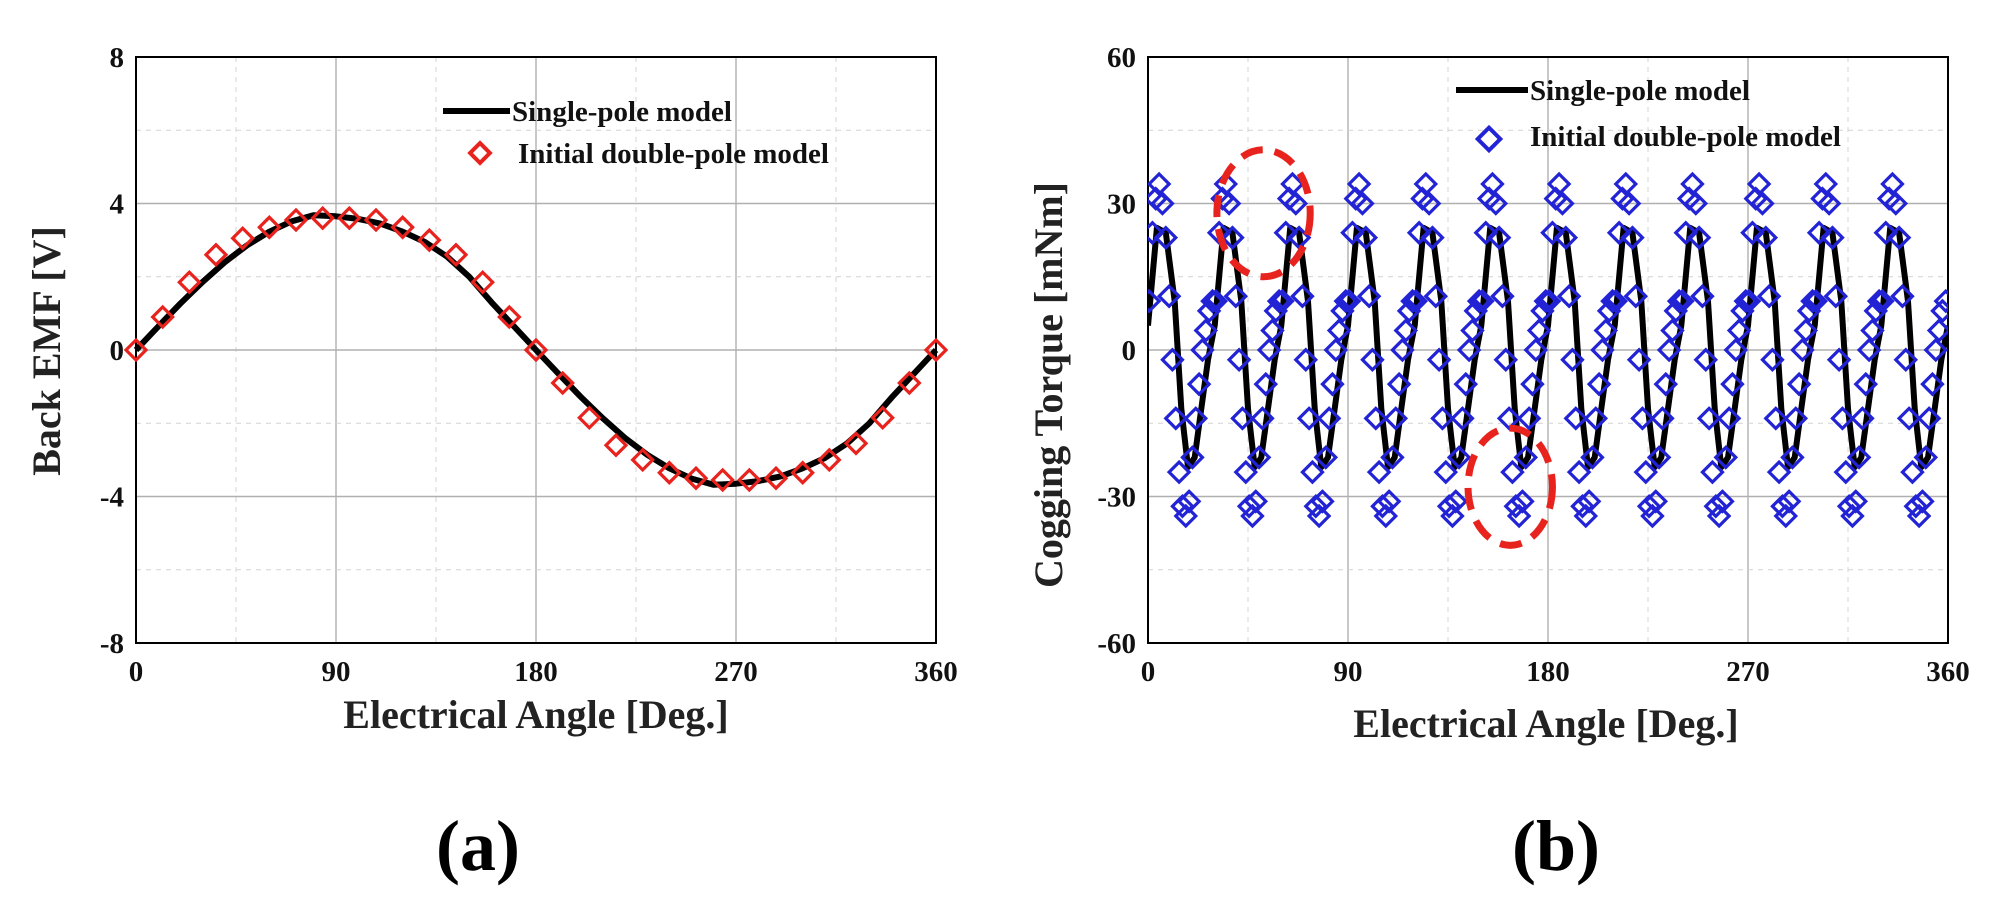  What do you see at coordinates (336, 672) in the screenshot?
I see `x-tick-label: 90` at bounding box center [336, 672].